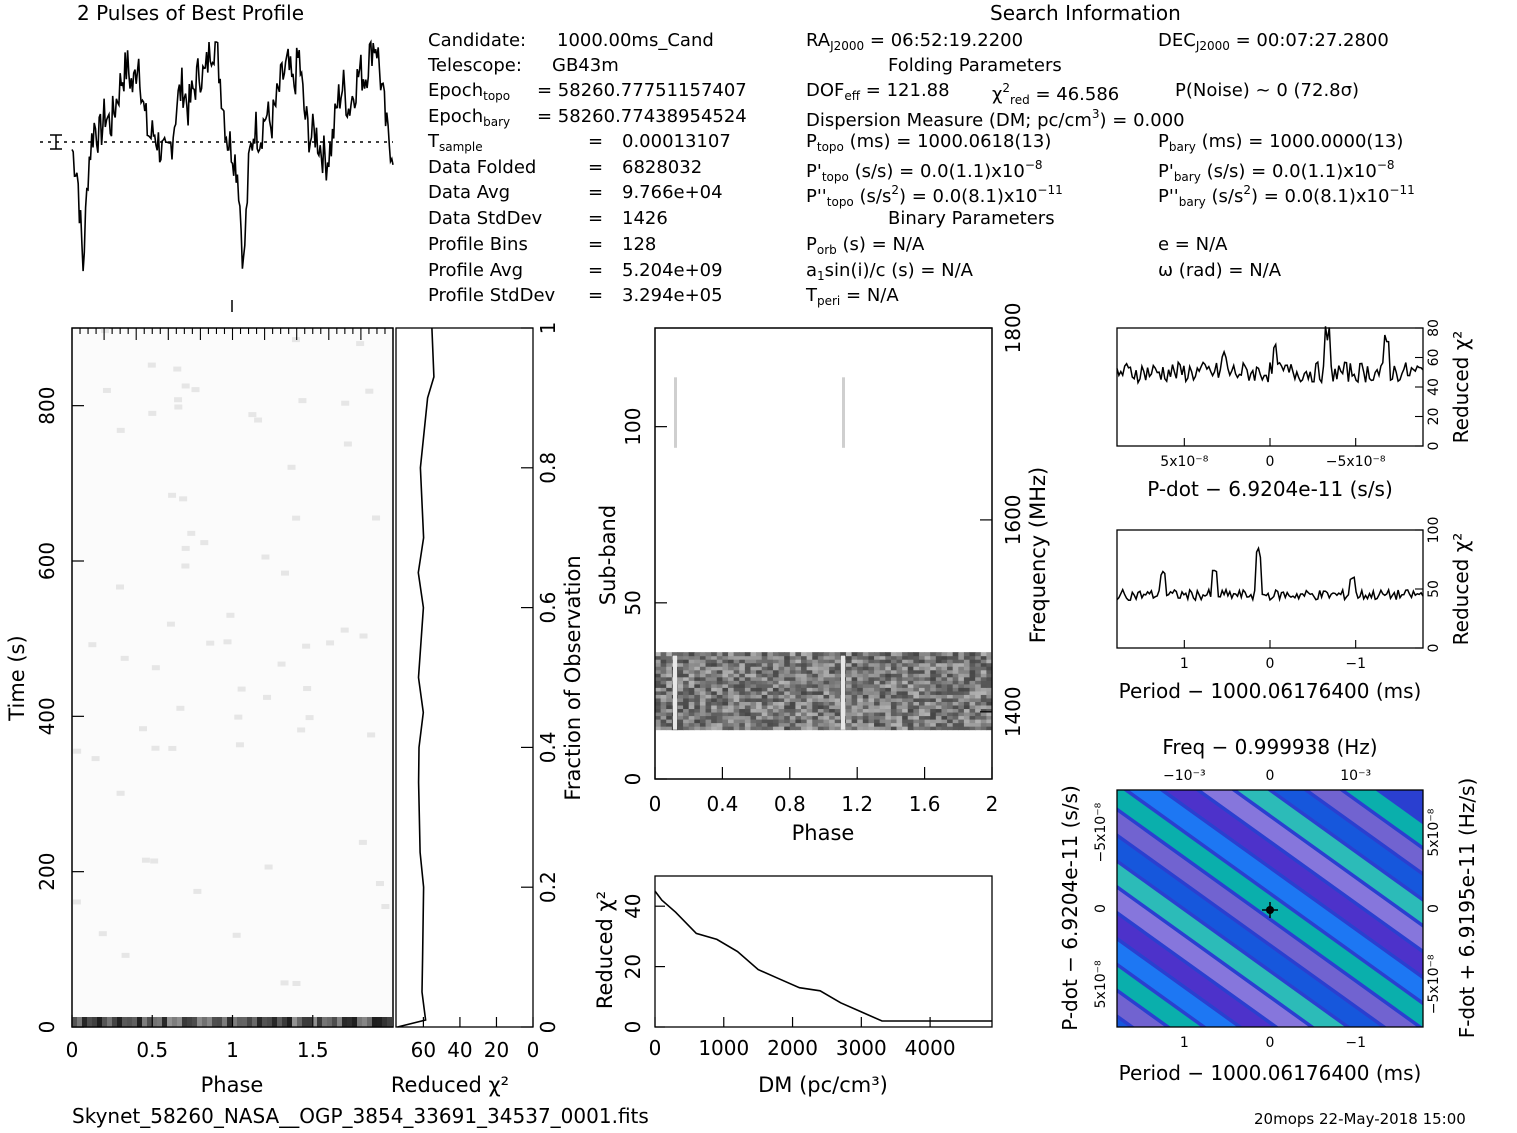 The width and height of the screenshot is (1517, 1133). I want to click on chi2-tick-label: 0, so click(533, 1050).